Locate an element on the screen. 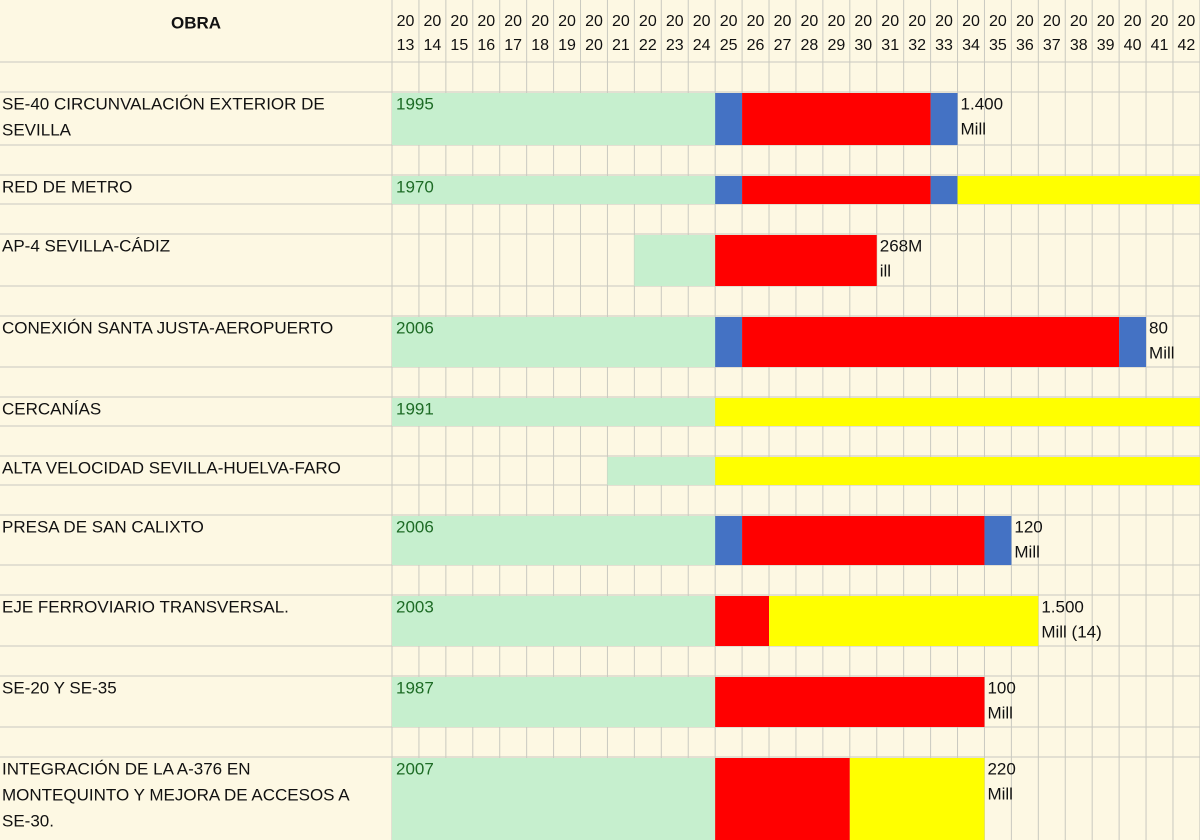 The image size is (1200, 840). obra-name: INTEGRACIÓN DE LA A-376 EN is located at coordinates (126, 768).